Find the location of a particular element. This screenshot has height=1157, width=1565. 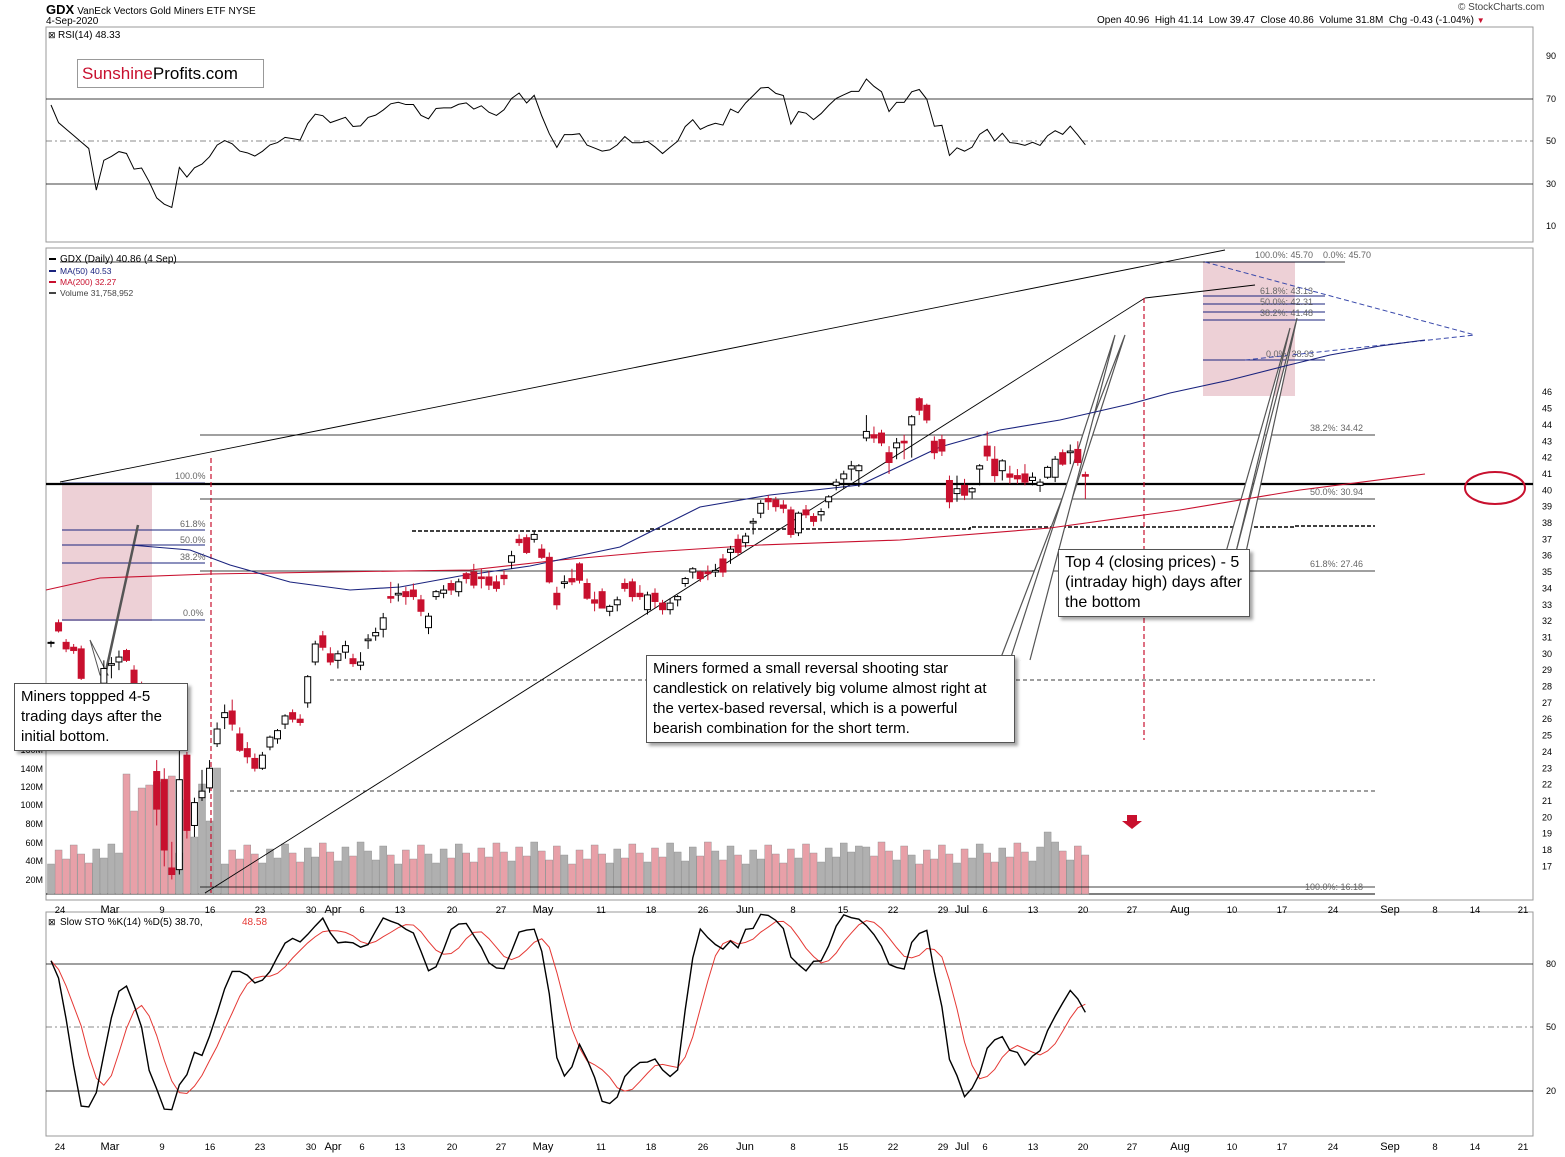

x-axis-label-bottom: 27 is located at coordinates (501, 1147).